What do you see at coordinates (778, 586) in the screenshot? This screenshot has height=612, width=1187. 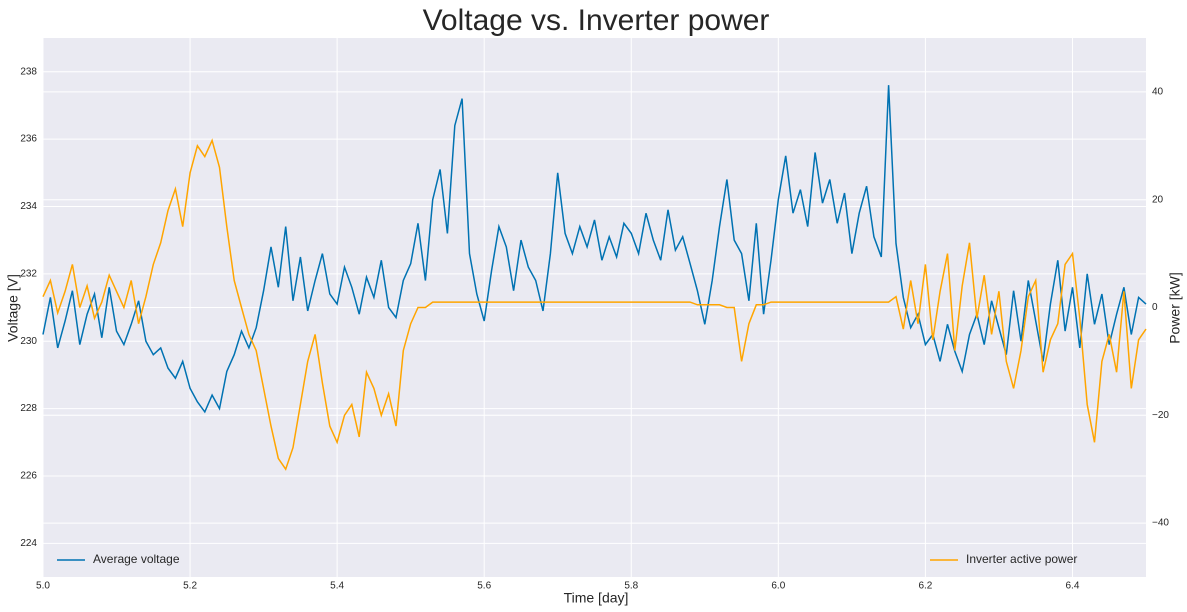 I see `x-tick-label: 6.0` at bounding box center [778, 586].